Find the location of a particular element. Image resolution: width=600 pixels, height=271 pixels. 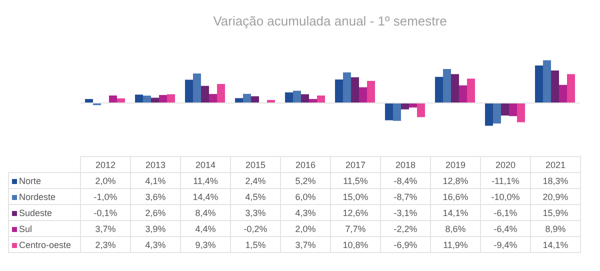

x-tick-label: 2014 is located at coordinates (205, 164).